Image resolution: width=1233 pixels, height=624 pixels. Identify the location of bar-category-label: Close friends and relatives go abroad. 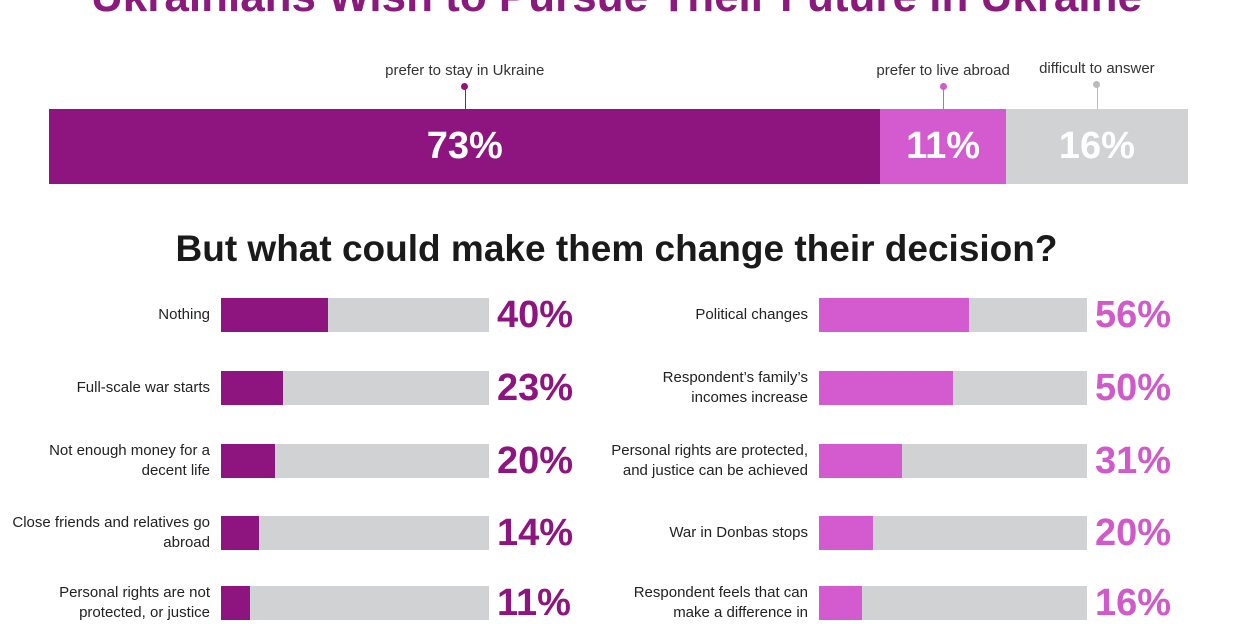
(111, 532).